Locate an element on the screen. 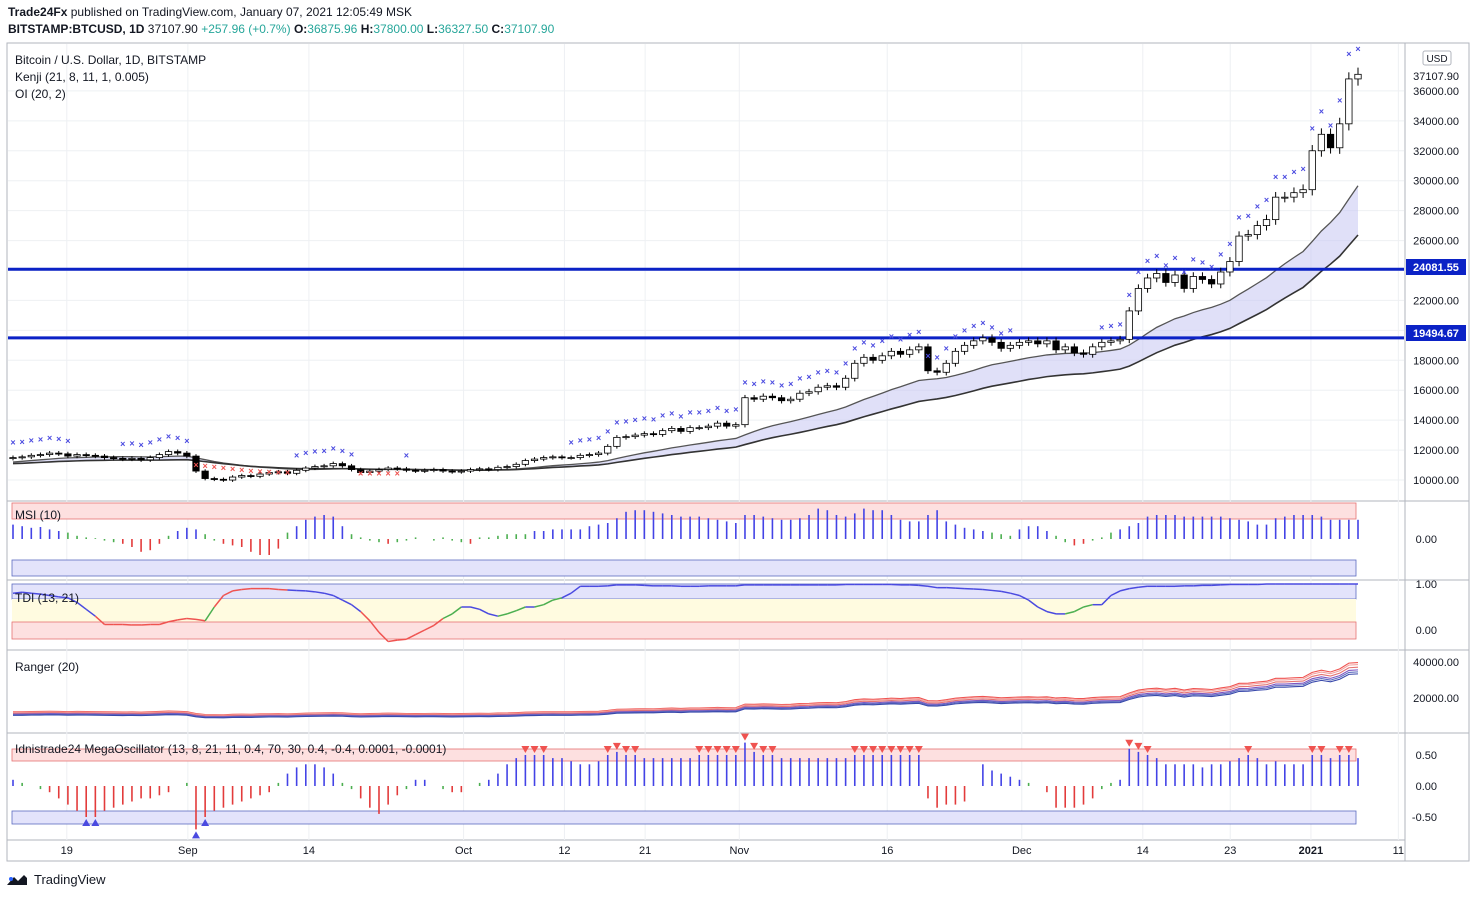 This screenshot has width=1475, height=898. ranger-pane is located at coordinates (685, 690).